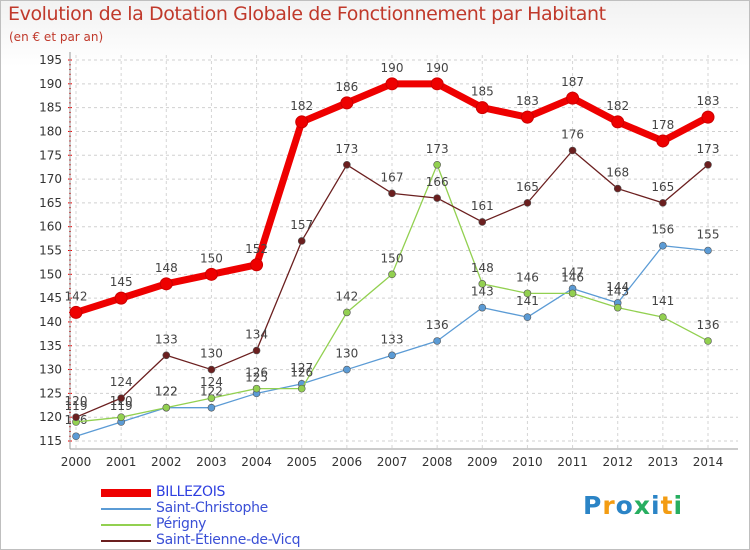 Image resolution: width=750 pixels, height=550 pixels. Describe the element at coordinates (617, 462) in the screenshot. I see `x-tick-label: 2012` at that location.